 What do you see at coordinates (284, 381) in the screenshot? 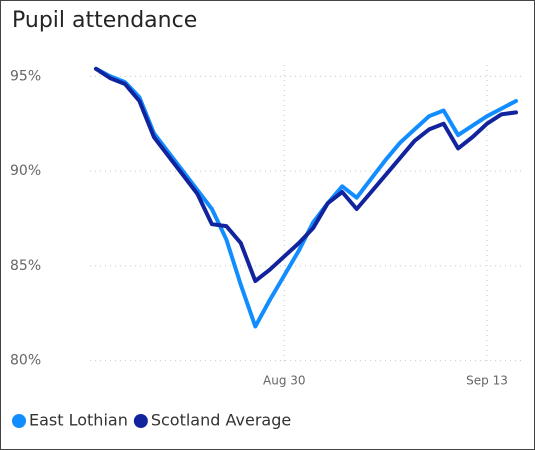
I see `x-tick-label: Aug 30` at bounding box center [284, 381].